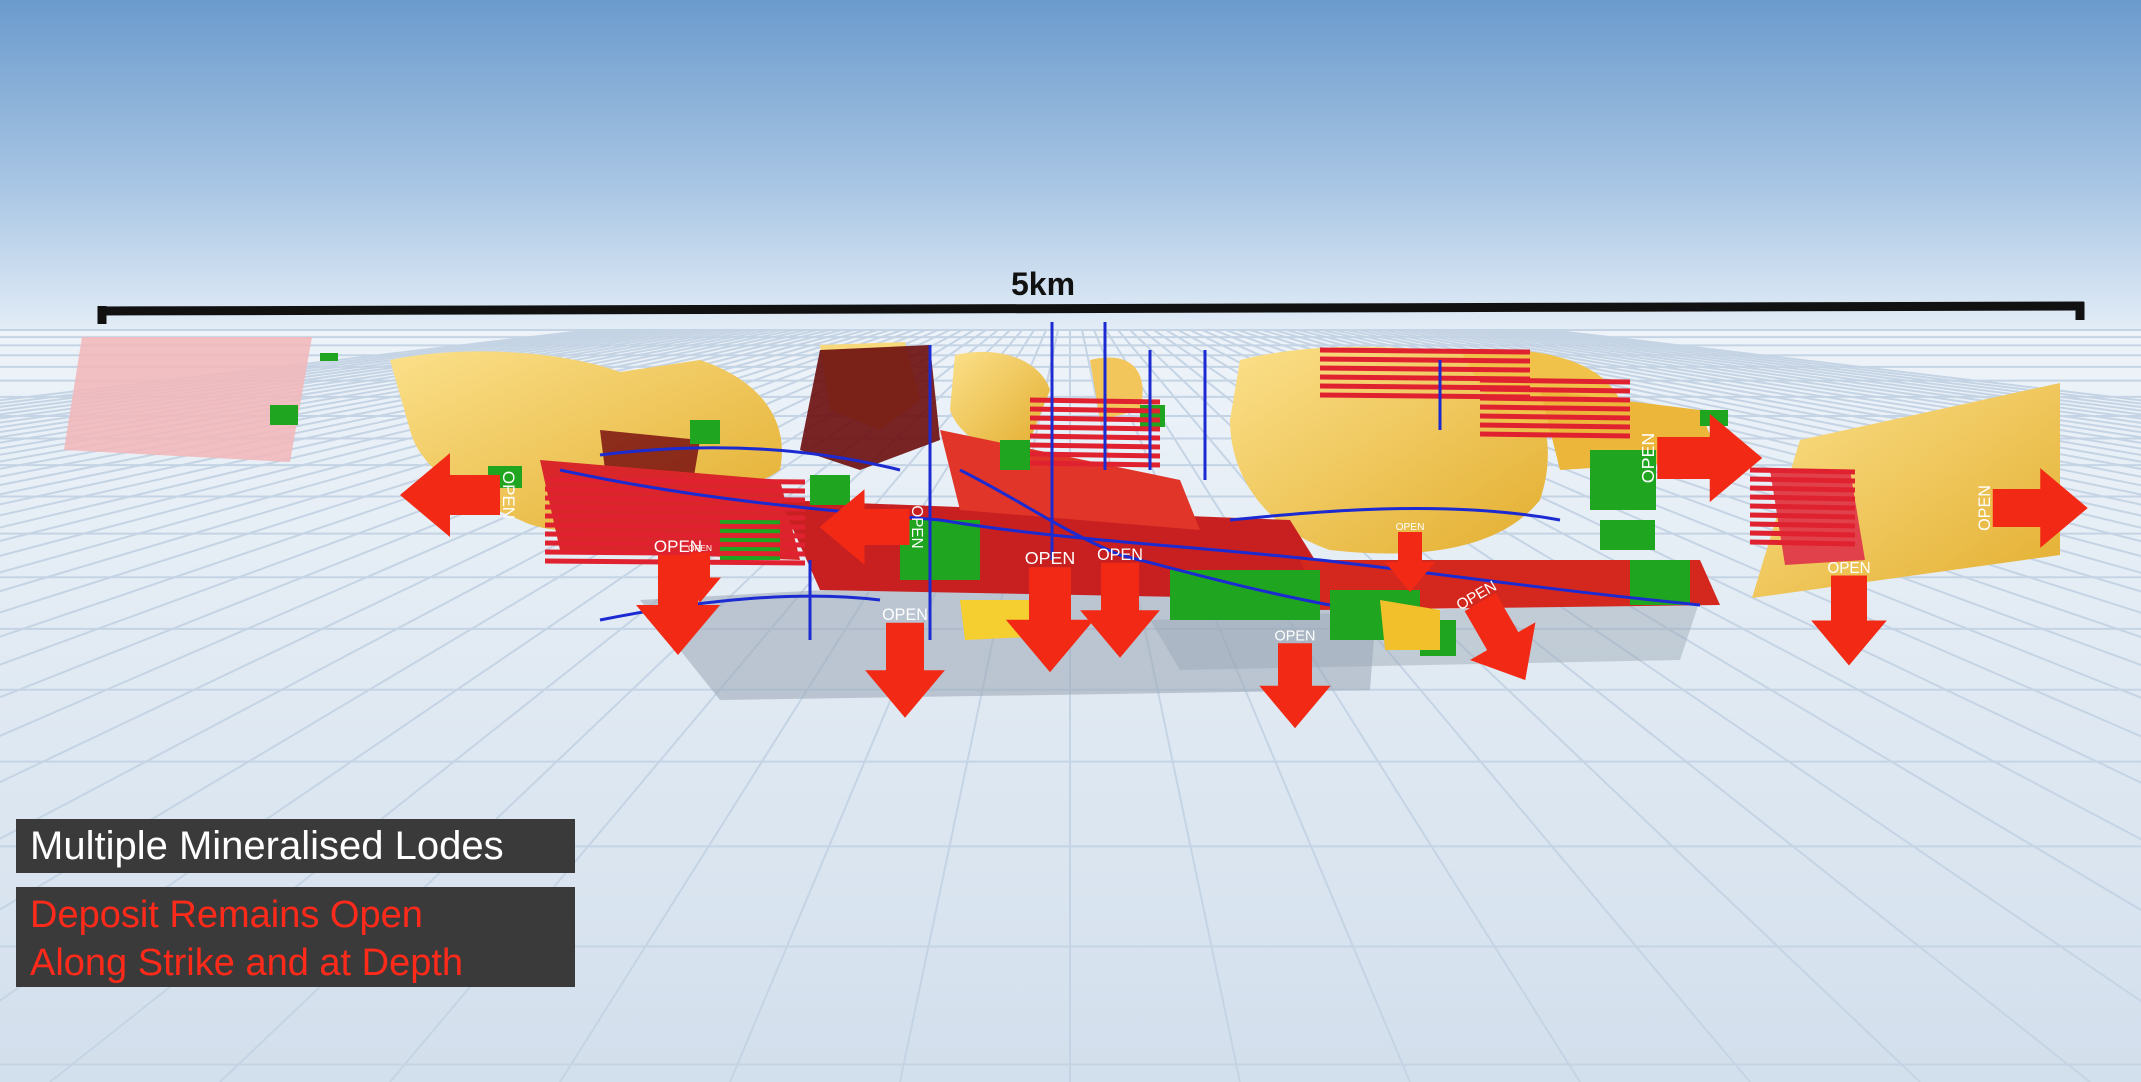 The width and height of the screenshot is (2141, 1082). I want to click on caption-subtitle-line1: Deposit Remains Open, so click(226, 915).